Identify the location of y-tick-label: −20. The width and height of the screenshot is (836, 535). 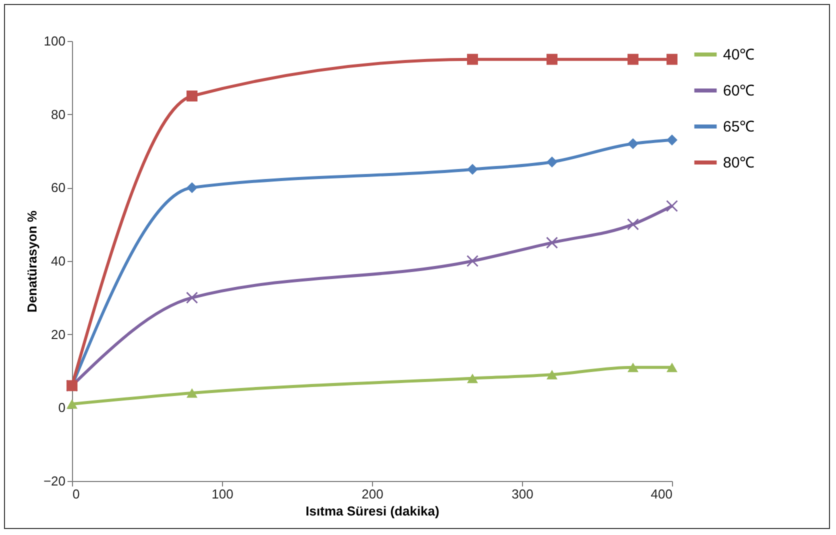
(54, 481).